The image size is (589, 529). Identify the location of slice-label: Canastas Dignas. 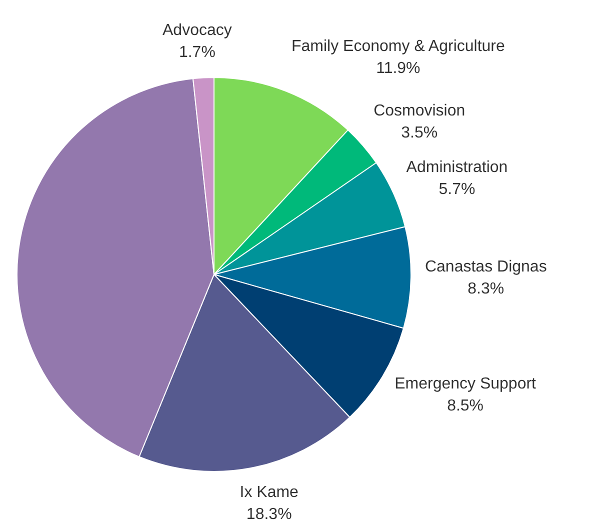
(485, 267).